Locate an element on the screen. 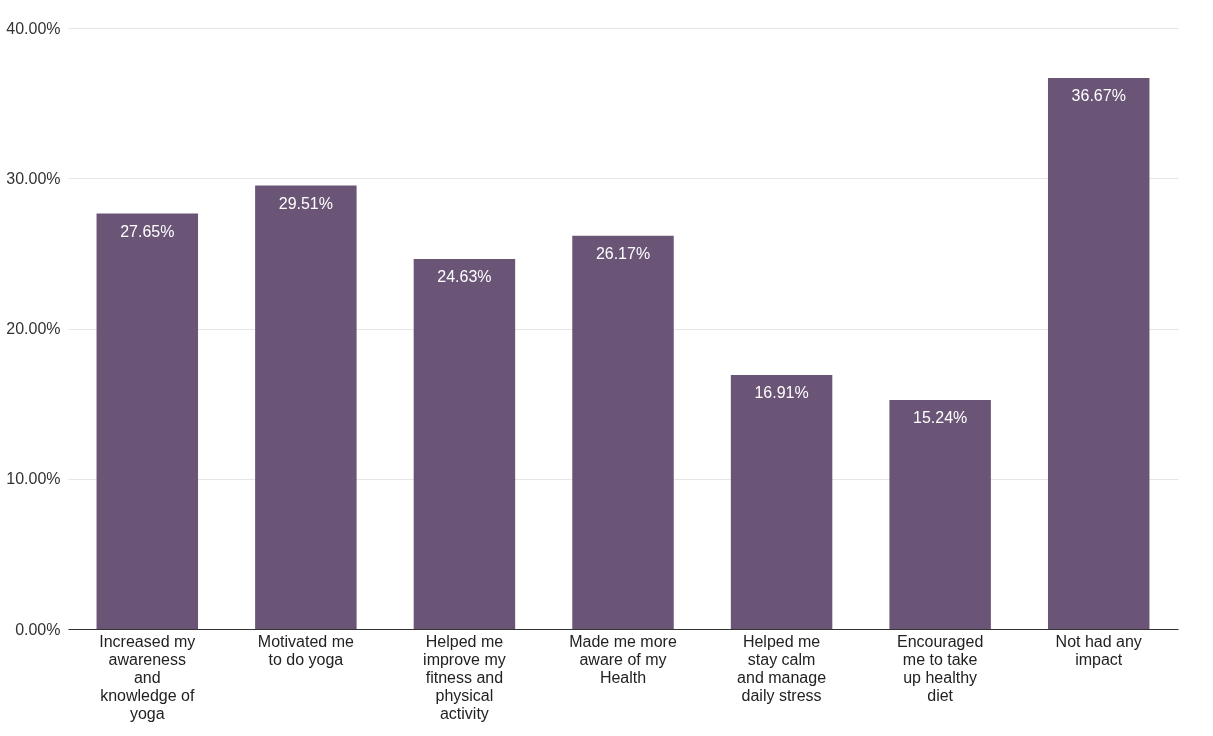  x-tick-label: Helped me improve my fitness and physical activity is located at coordinates (464, 677).